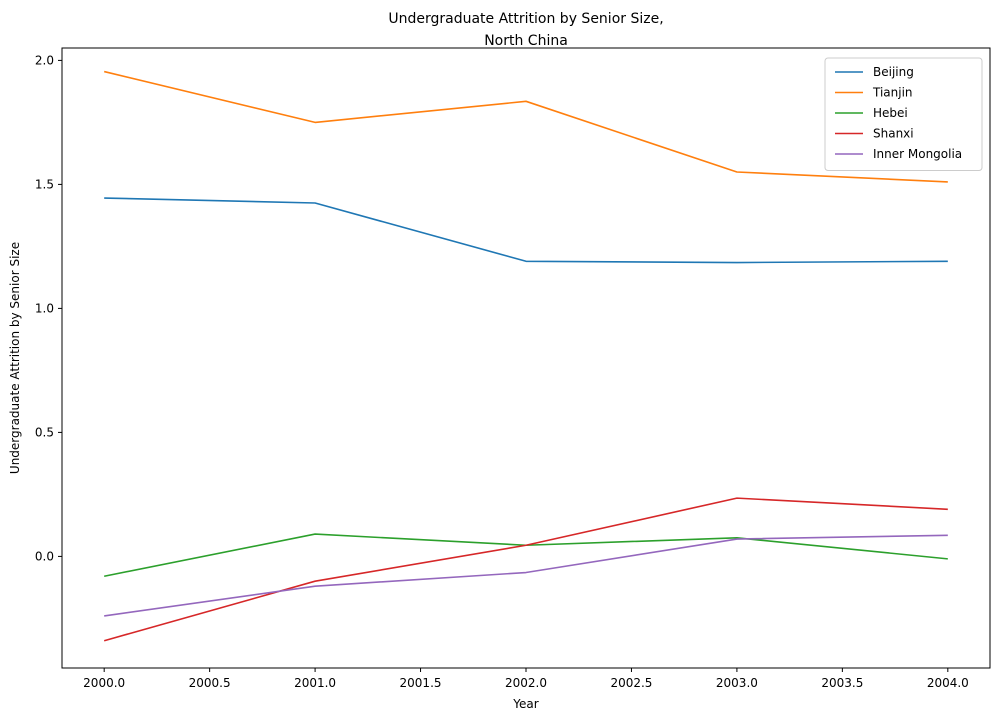  I want to click on x-tick-label: 2003.0, so click(737, 683).